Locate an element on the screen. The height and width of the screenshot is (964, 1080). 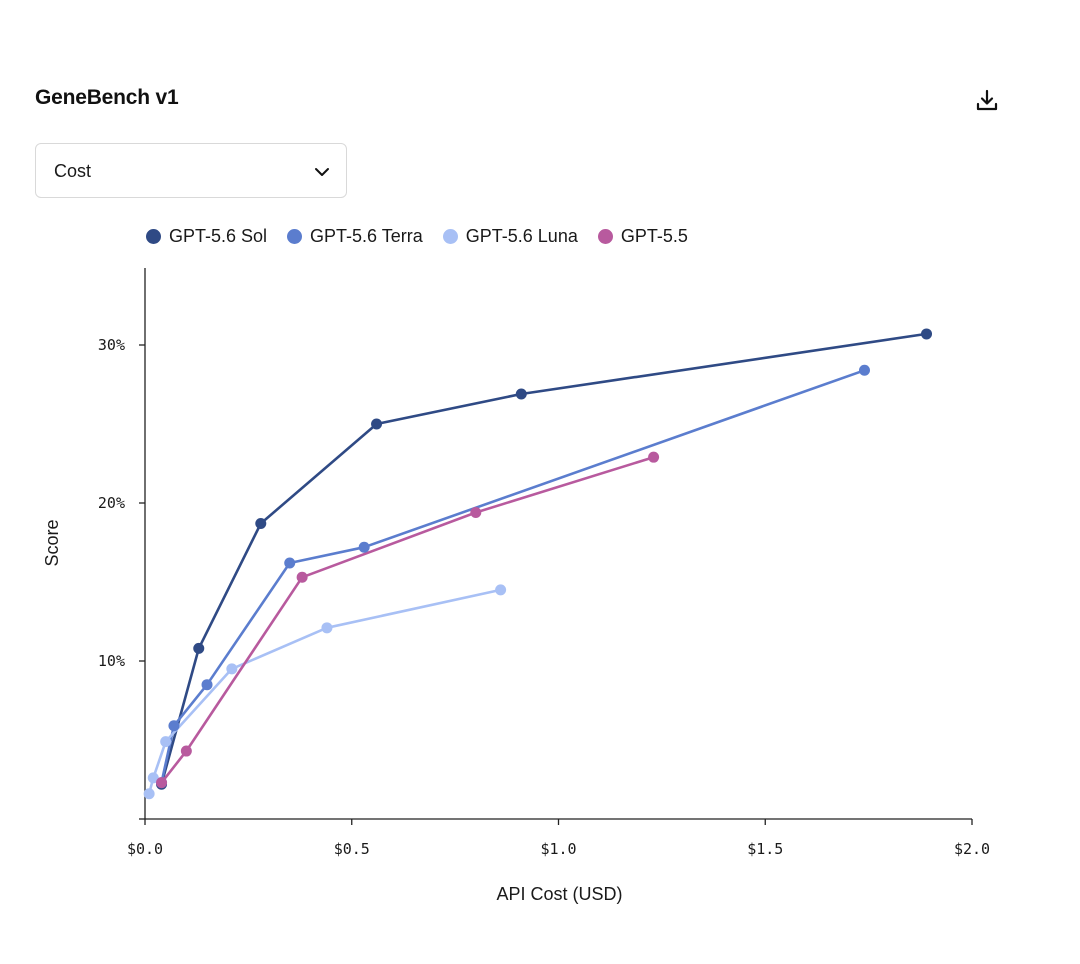
x-tick-label: $0.5 is located at coordinates (352, 849).